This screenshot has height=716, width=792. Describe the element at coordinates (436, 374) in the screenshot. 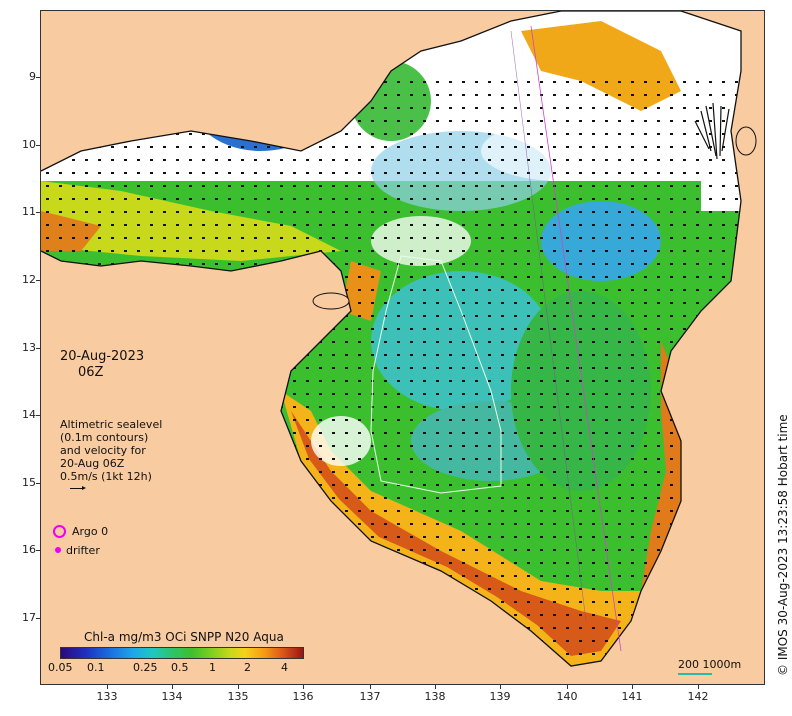

I see `sea-level-contour` at that location.